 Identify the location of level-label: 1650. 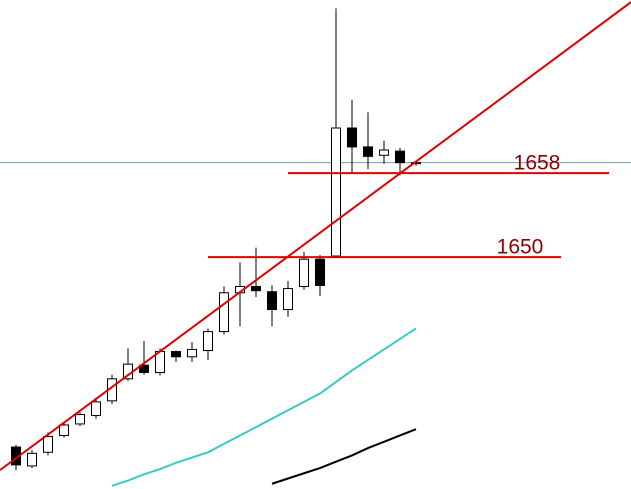
(520, 247).